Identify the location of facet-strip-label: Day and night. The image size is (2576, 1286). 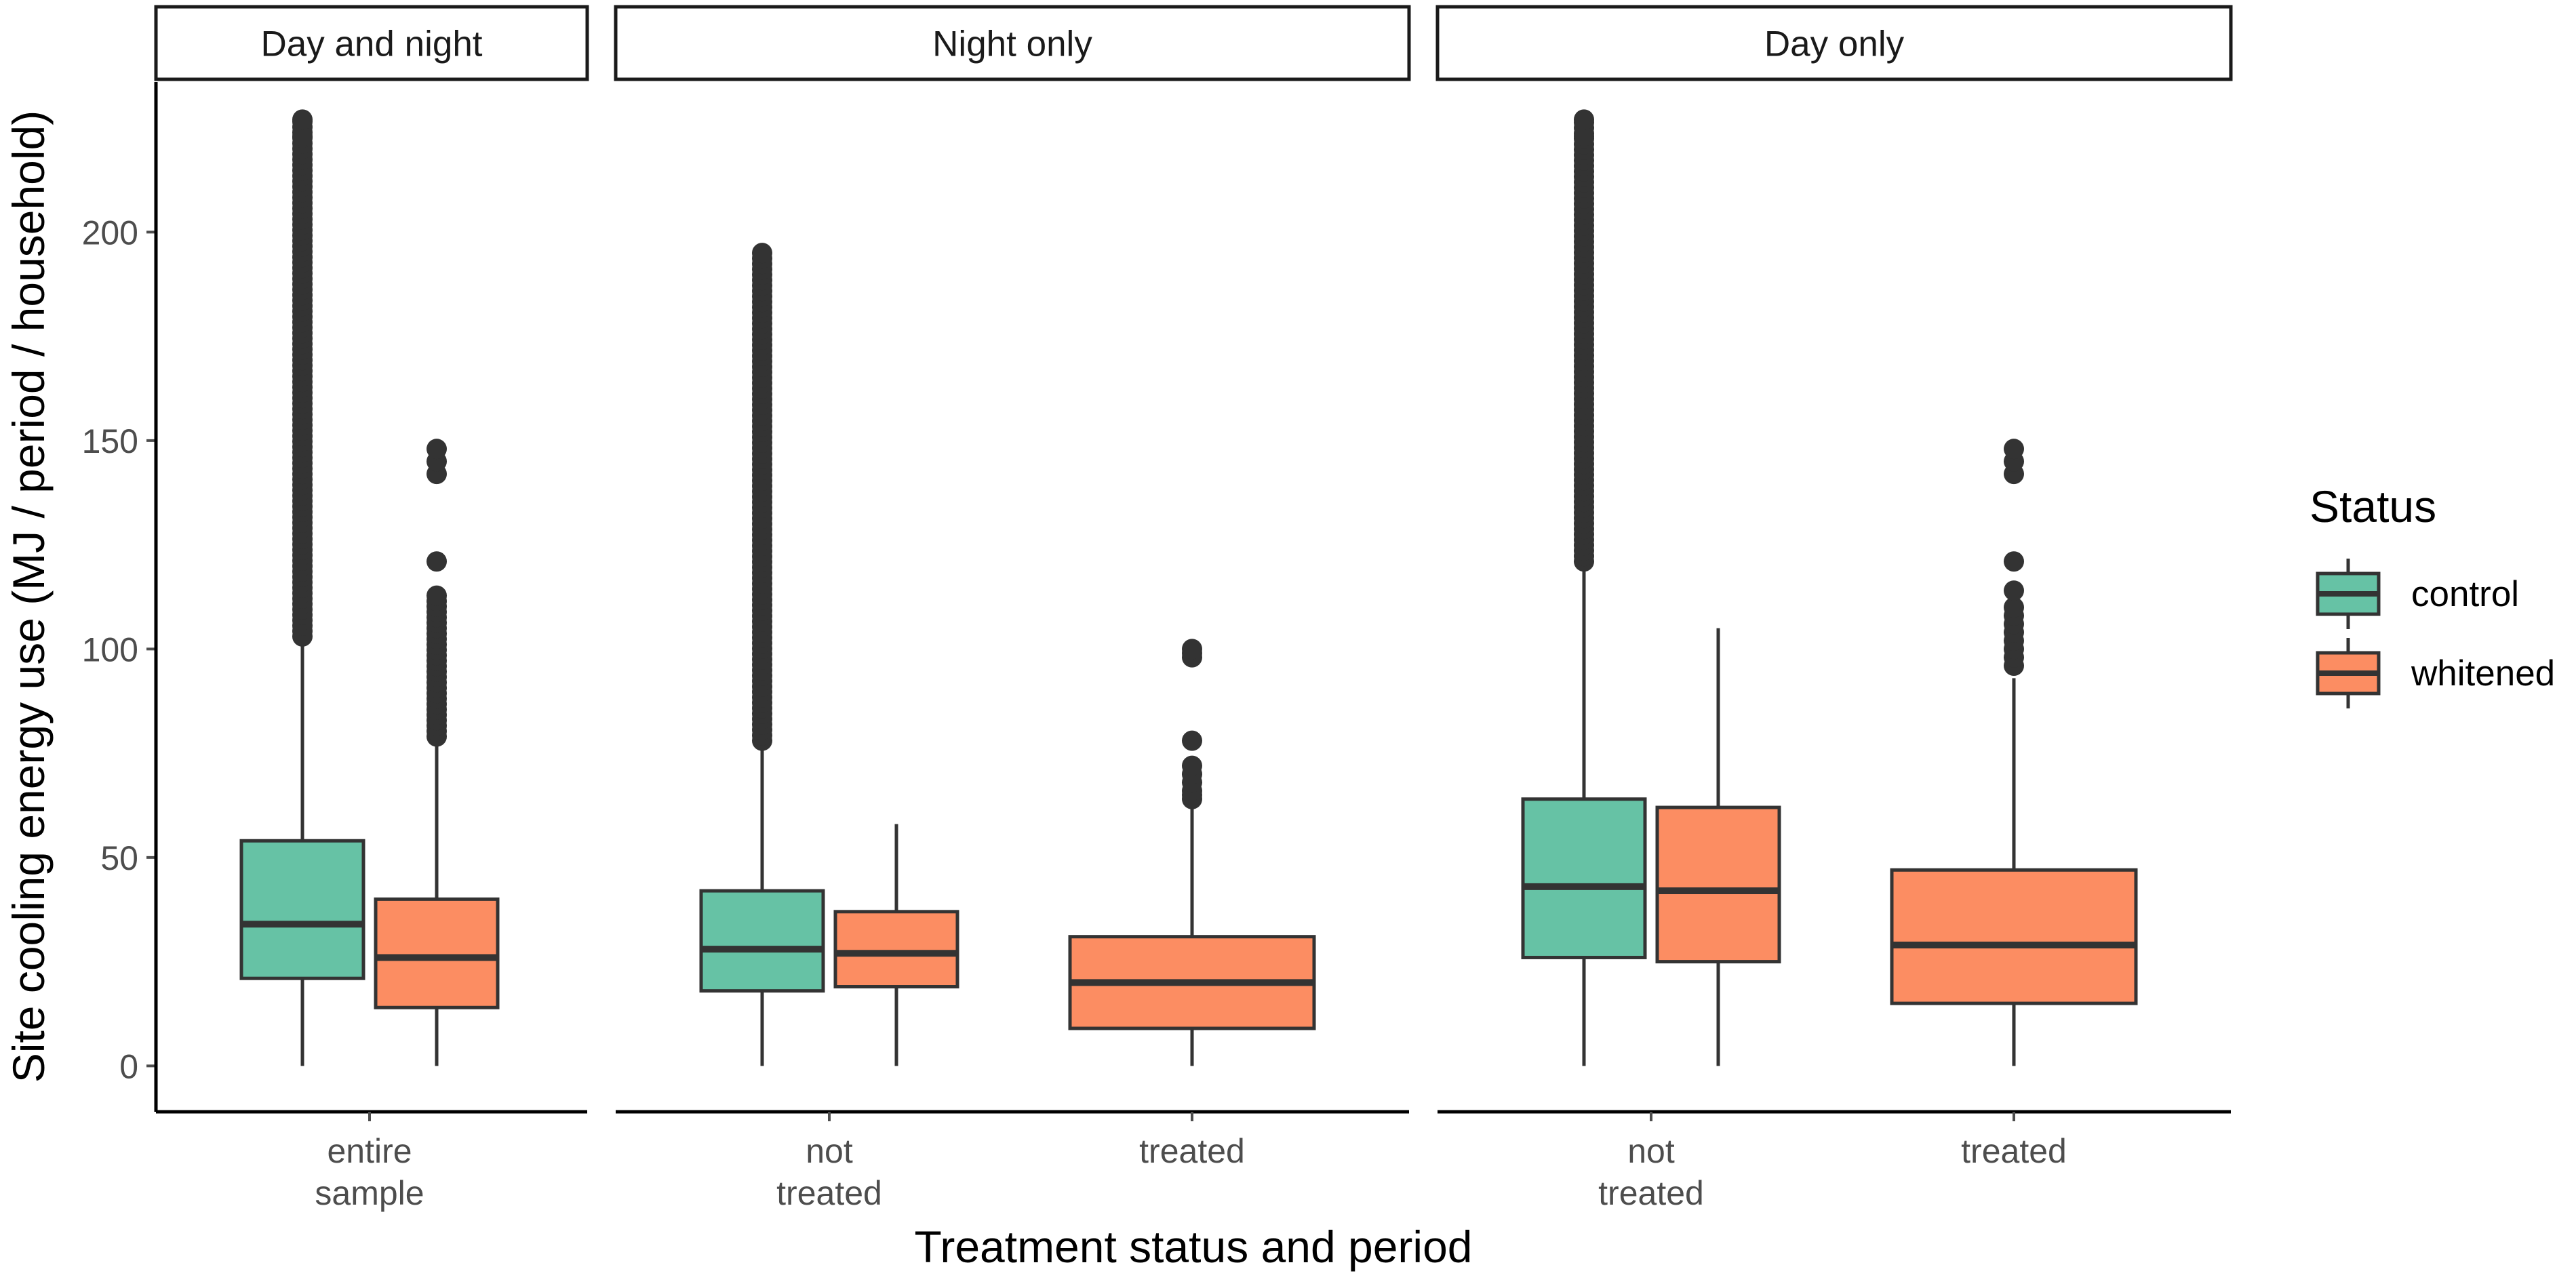
(371, 44).